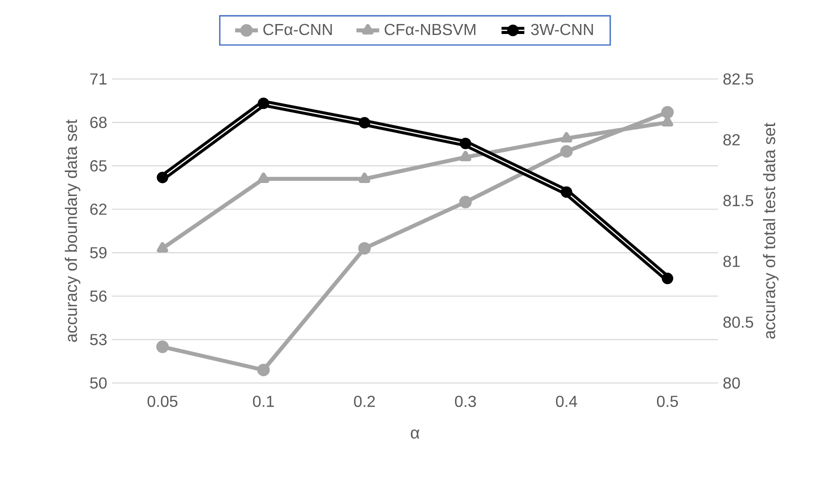 This screenshot has height=484, width=825. I want to click on y2-tick-label: 80, so click(731, 383).